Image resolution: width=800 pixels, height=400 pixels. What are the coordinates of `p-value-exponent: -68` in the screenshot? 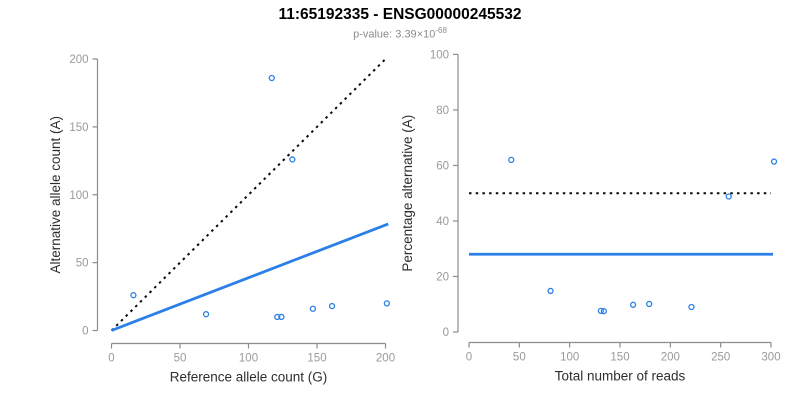 It's located at (441, 30).